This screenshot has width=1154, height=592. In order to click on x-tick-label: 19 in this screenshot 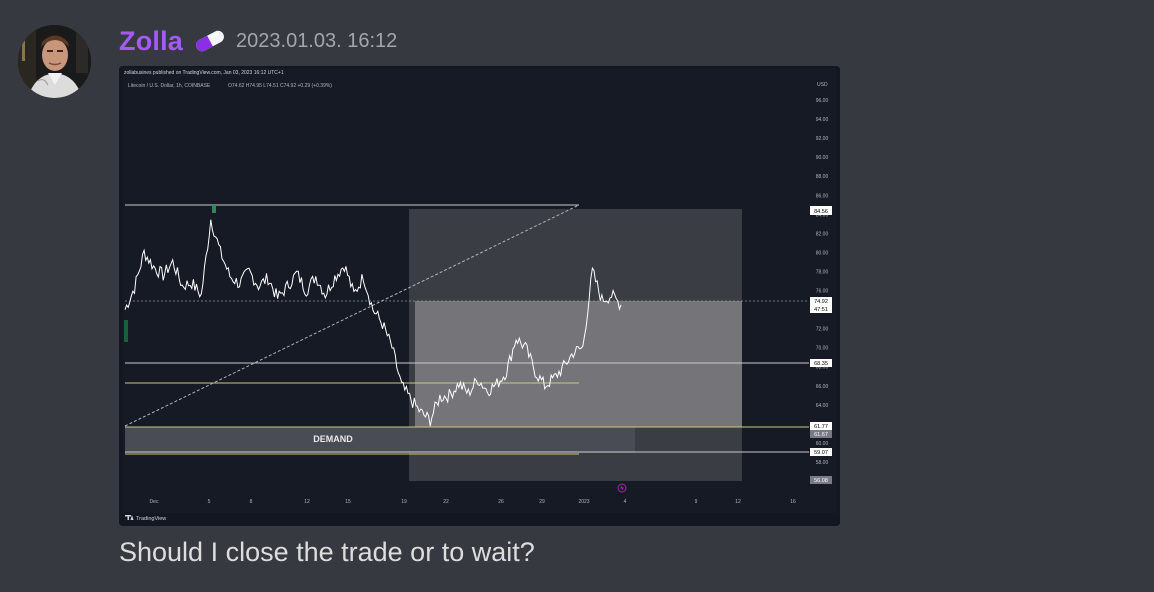, I will do `click(404, 502)`.